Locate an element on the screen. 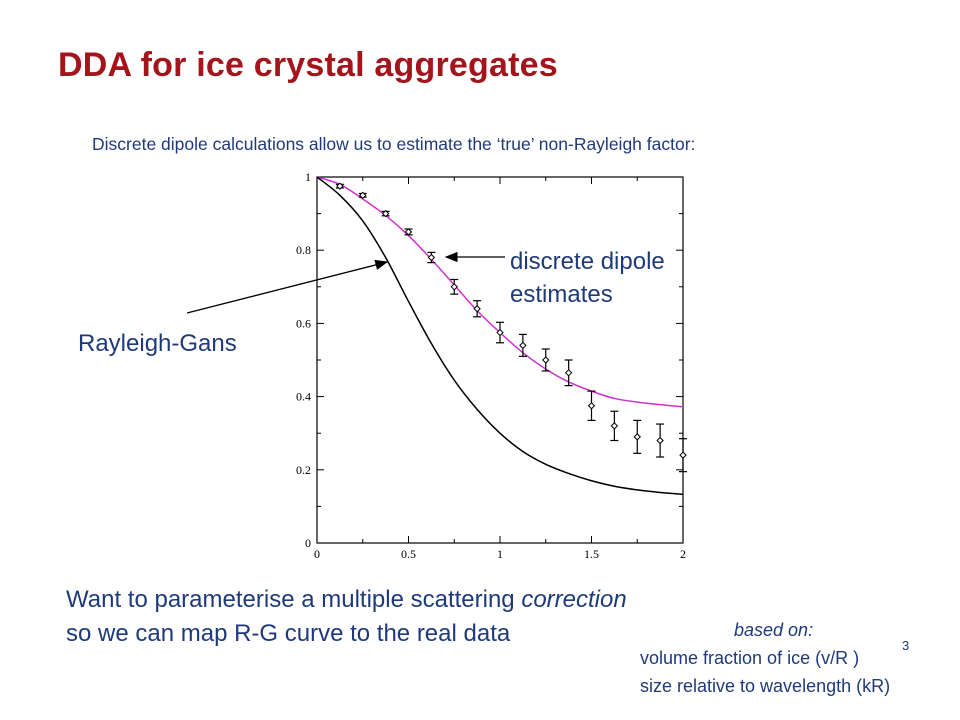  dda-fit-curve is located at coordinates (500, 292).